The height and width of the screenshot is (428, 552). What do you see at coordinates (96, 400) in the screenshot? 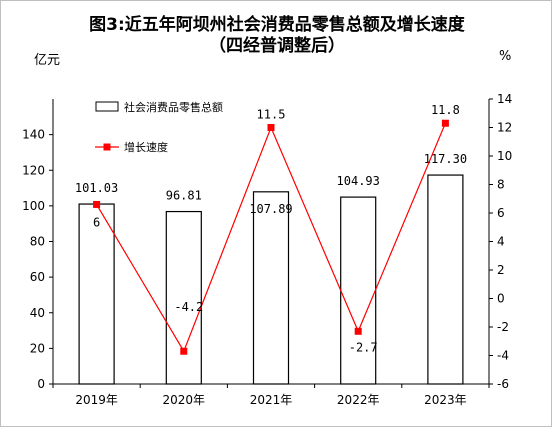
I see `x-axis-tick-label: 2019年` at bounding box center [96, 400].